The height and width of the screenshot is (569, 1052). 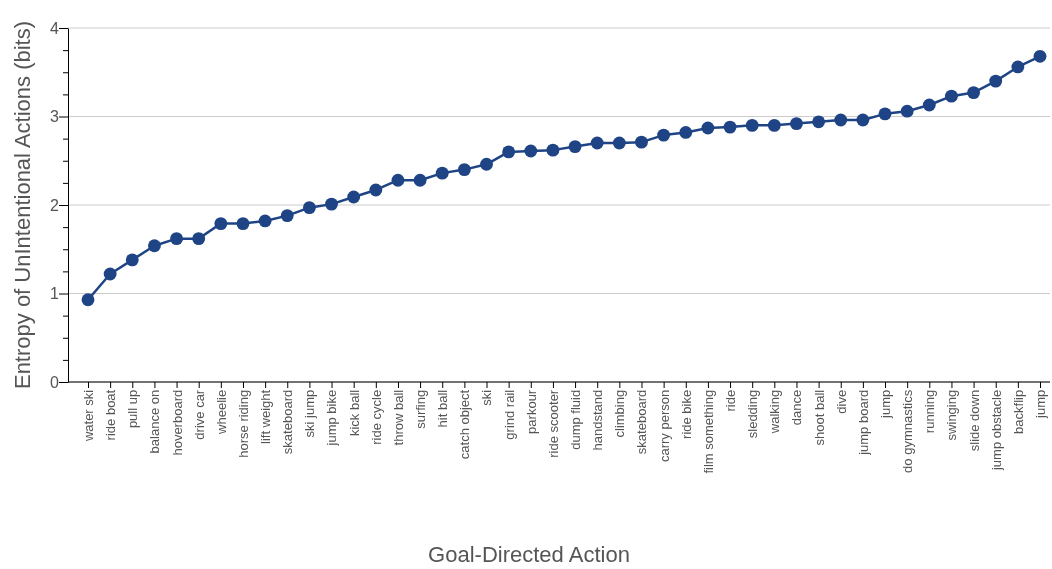 What do you see at coordinates (221, 412) in the screenshot?
I see `x-tick-label: wheelie` at bounding box center [221, 412].